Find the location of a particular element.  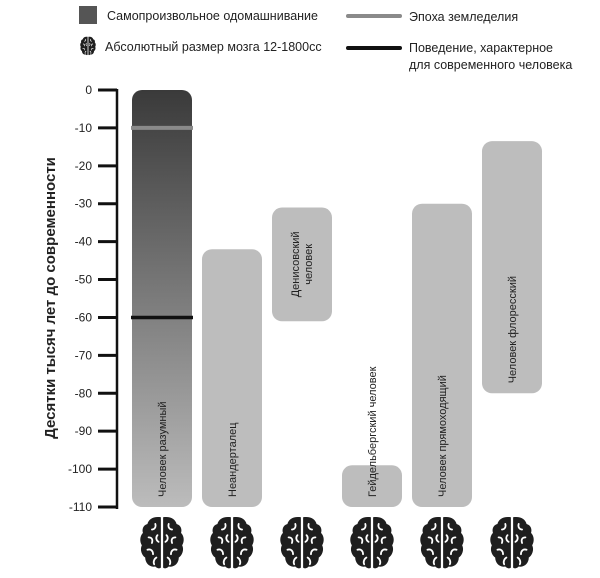

y-tick-label: -30 is located at coordinates (84, 204).